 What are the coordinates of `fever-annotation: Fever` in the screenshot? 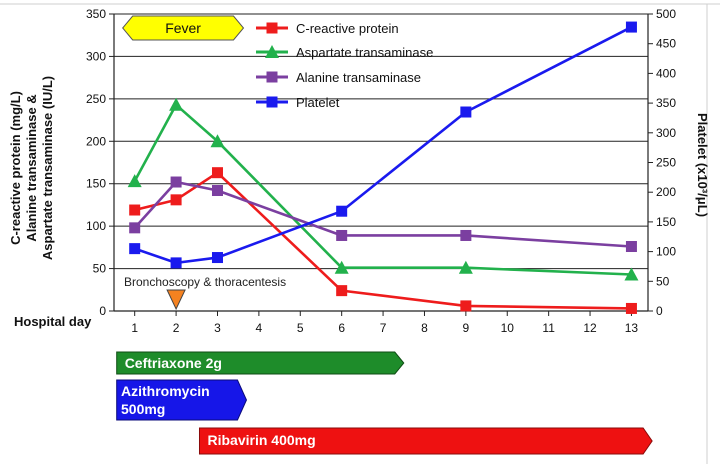 It's located at (183, 28).